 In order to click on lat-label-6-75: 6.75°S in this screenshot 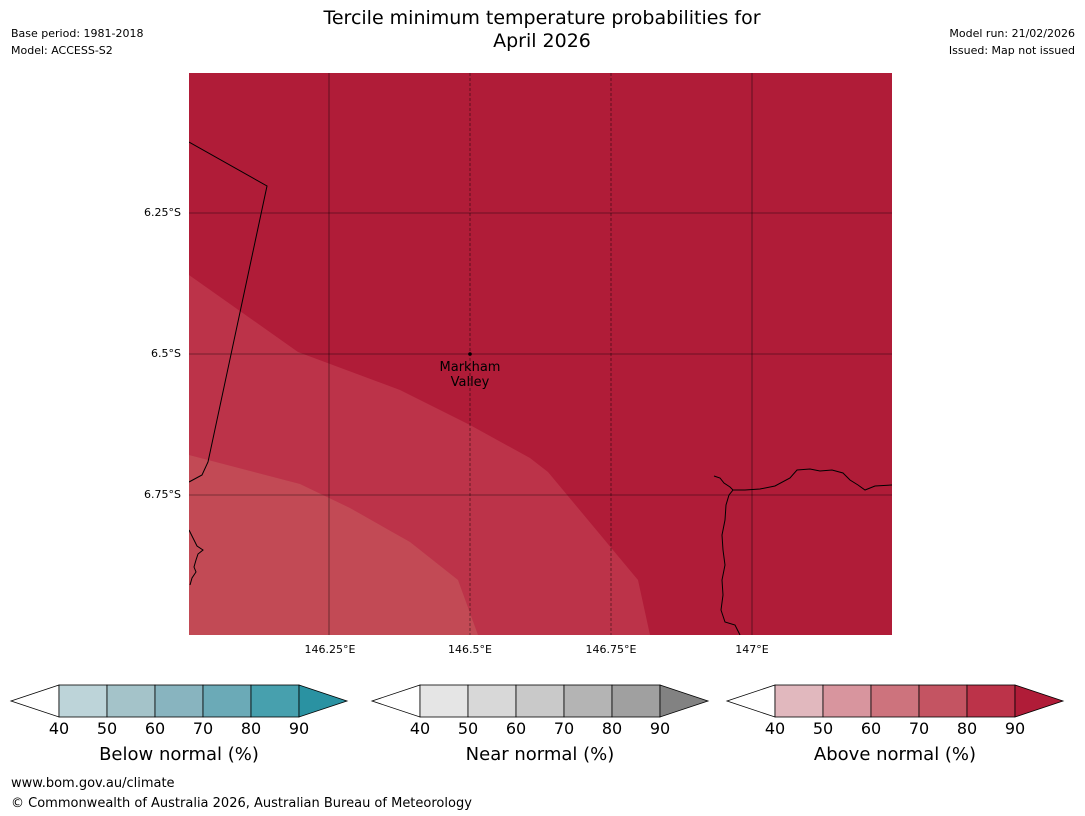, I will do `click(162, 494)`.